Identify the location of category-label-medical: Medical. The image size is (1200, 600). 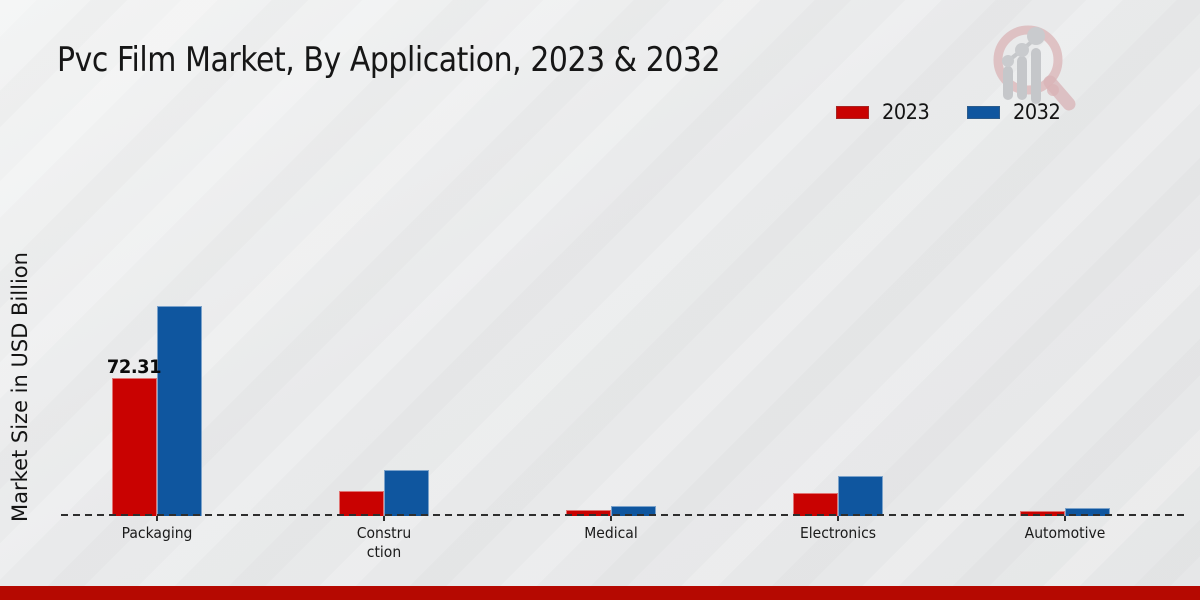
(611, 533).